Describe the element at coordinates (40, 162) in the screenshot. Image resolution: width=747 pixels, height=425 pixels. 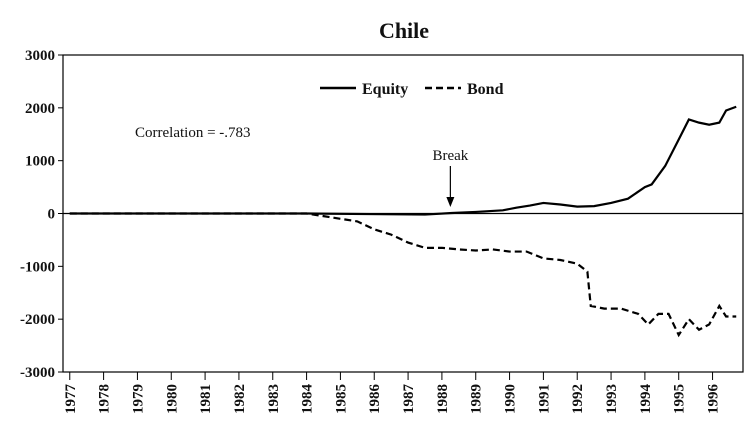
I see `y-tick-label: 1000` at that location.